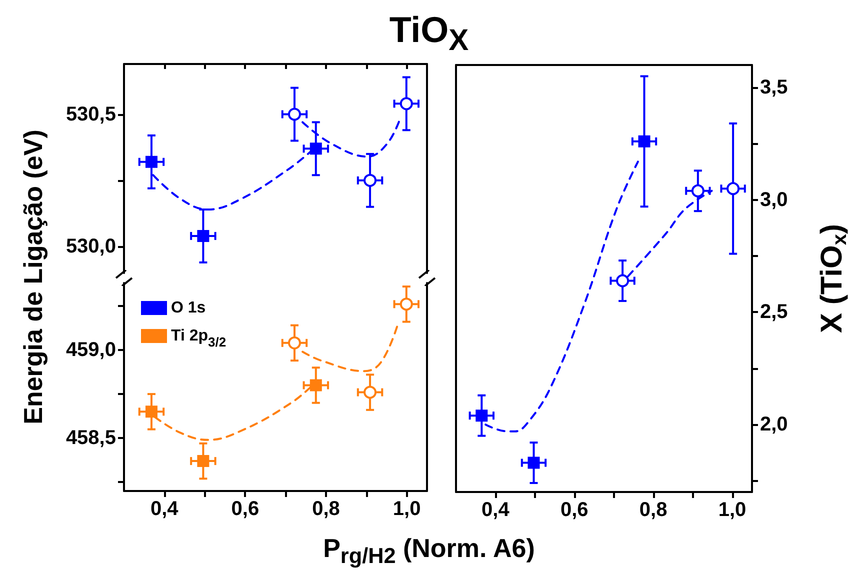  What do you see at coordinates (429, 34) in the screenshot?
I see `chart-title: TiO$_{X}$` at bounding box center [429, 34].